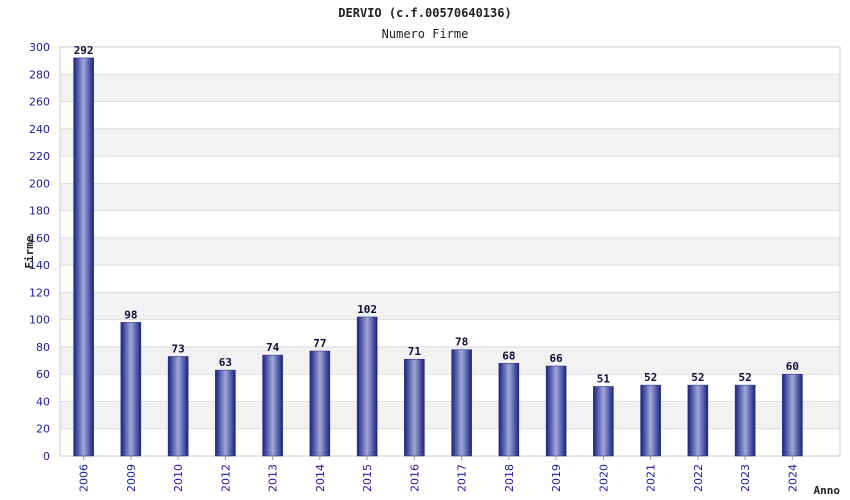  Describe the element at coordinates (178, 348) in the screenshot. I see `value-label: 73` at that location.